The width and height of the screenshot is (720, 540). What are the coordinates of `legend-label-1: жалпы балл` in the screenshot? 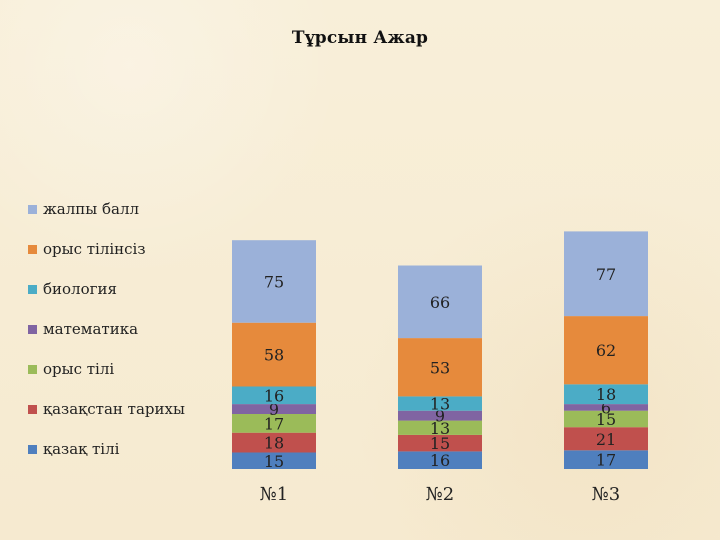 It's located at (91, 209).